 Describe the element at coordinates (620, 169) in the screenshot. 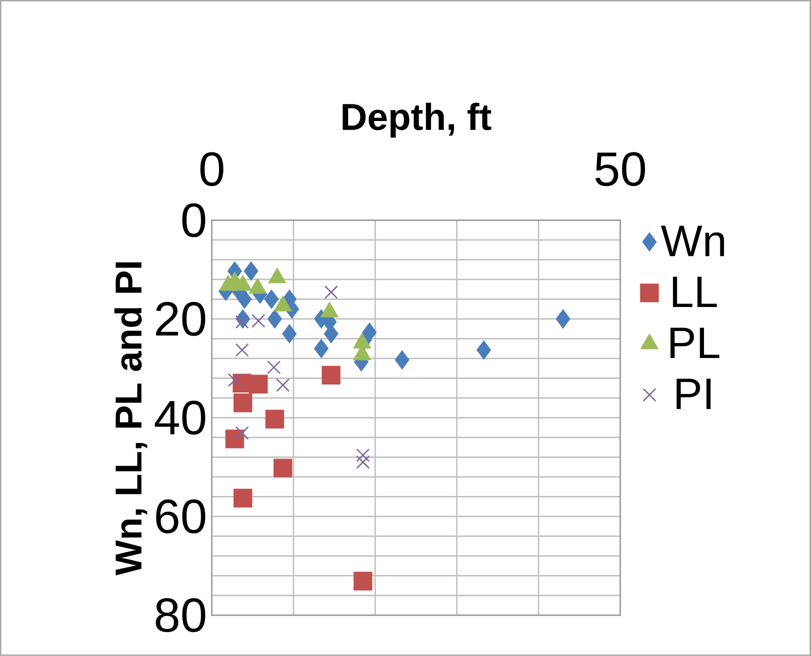

I see `x-tick-label: 50` at that location.